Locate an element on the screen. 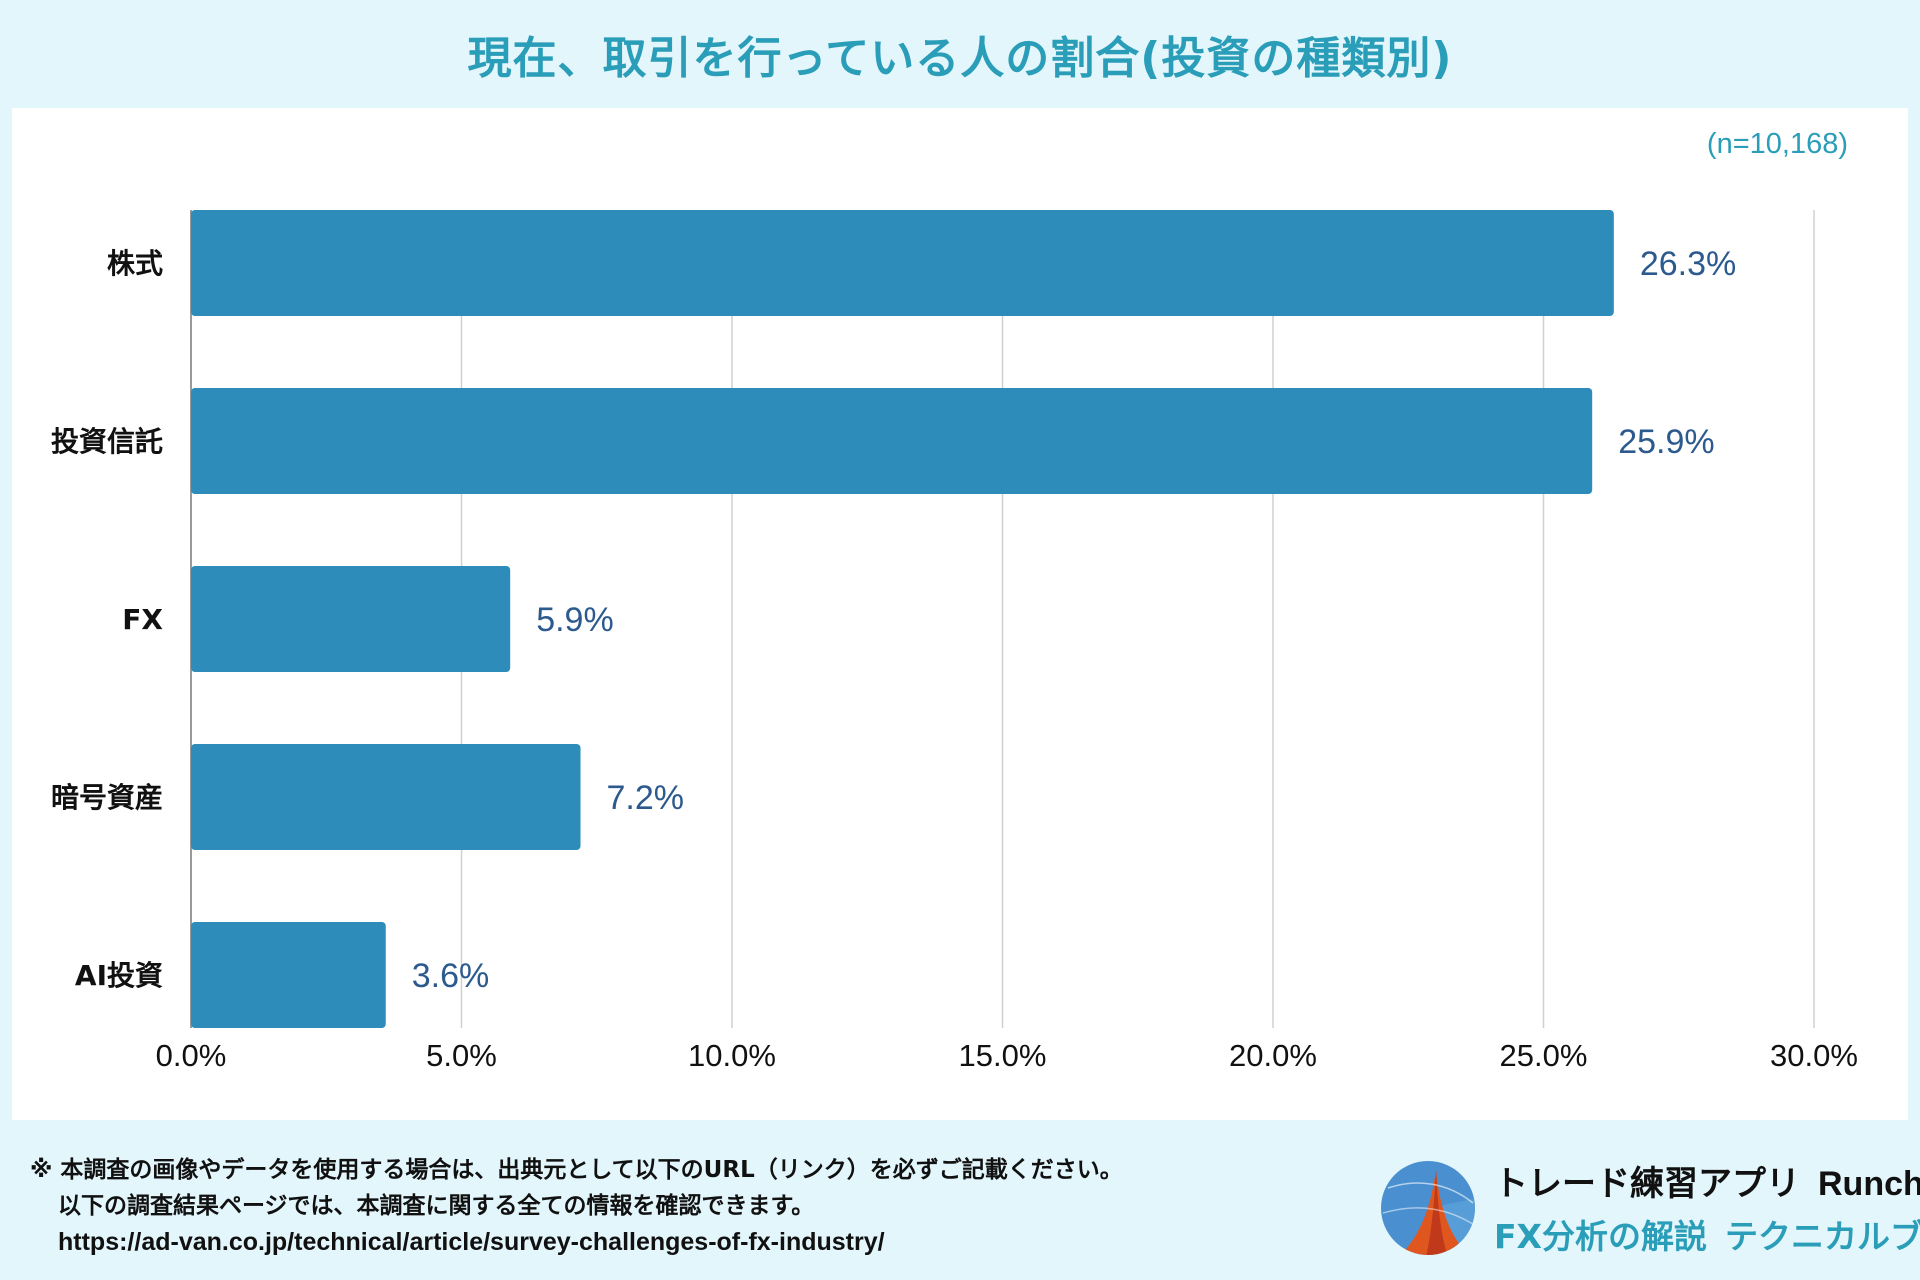 The image size is (1920, 1280). x-tick-label: 0.0% is located at coordinates (191, 1055).